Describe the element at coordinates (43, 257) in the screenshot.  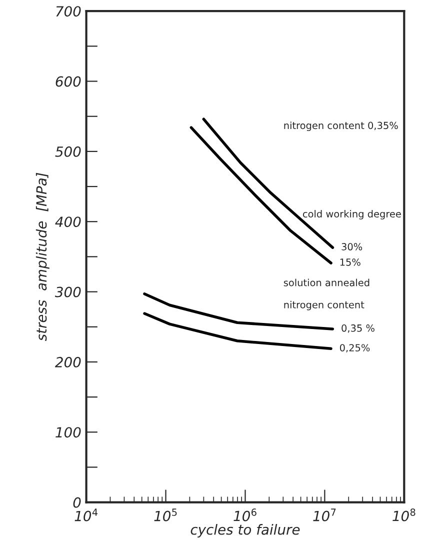
I see `y-axis-title: stress amplitude [MPa]` at that location.